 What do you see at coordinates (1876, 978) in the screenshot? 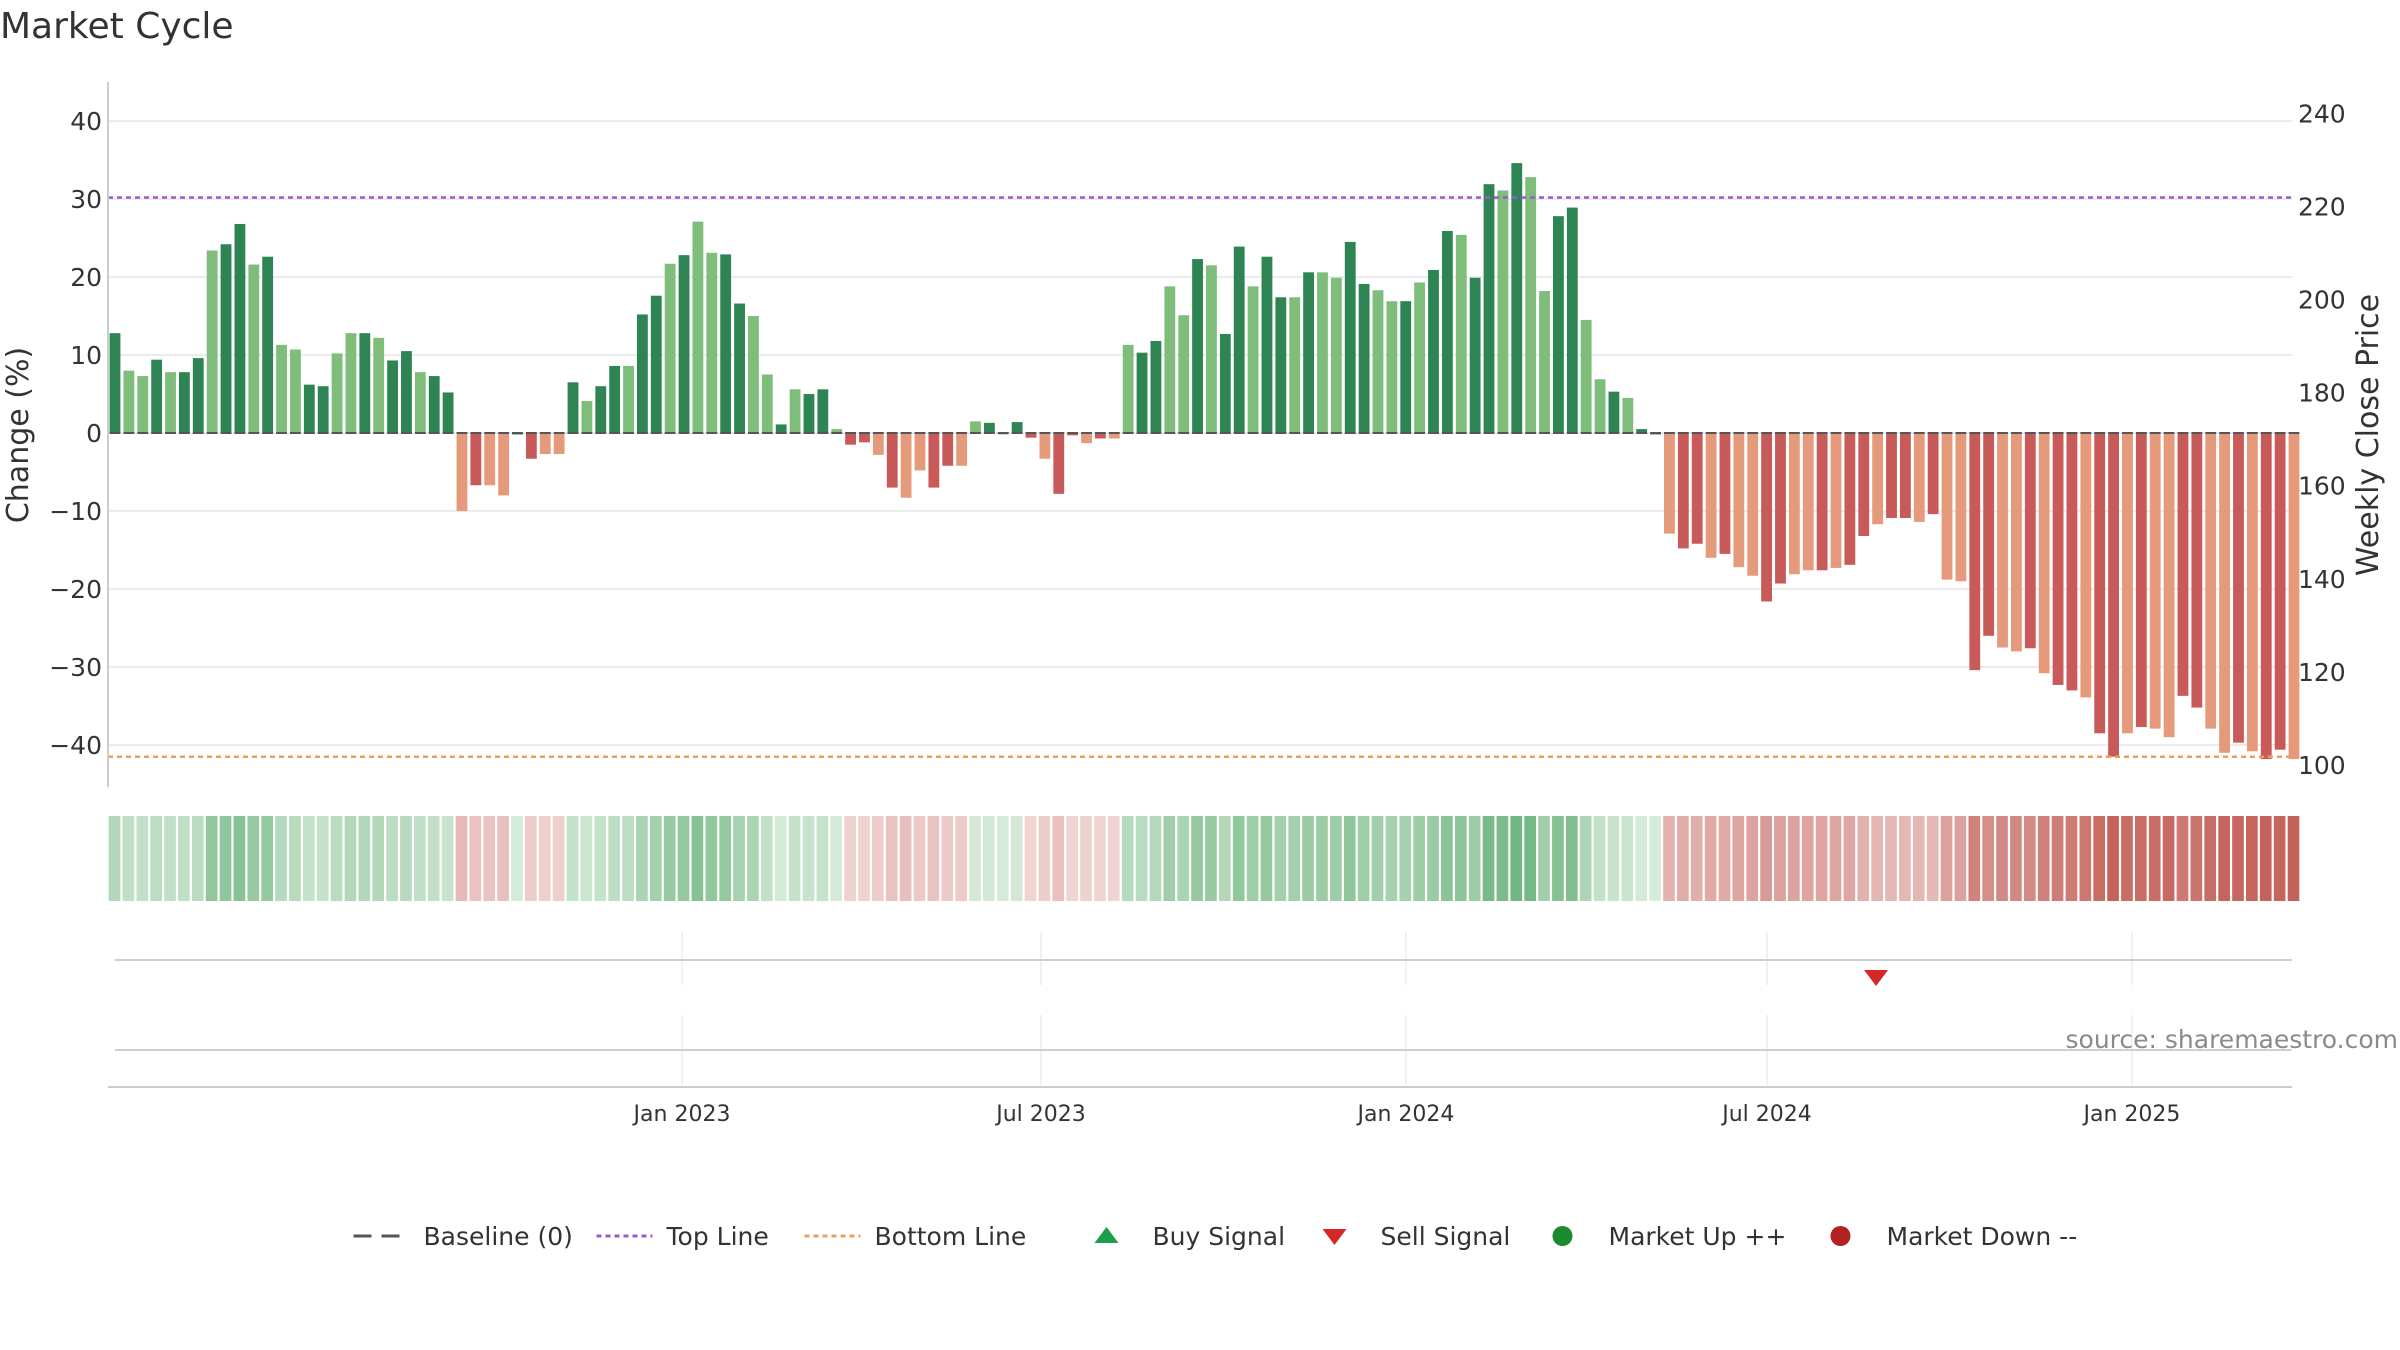
I see `sell-signal-marker` at bounding box center [1876, 978].